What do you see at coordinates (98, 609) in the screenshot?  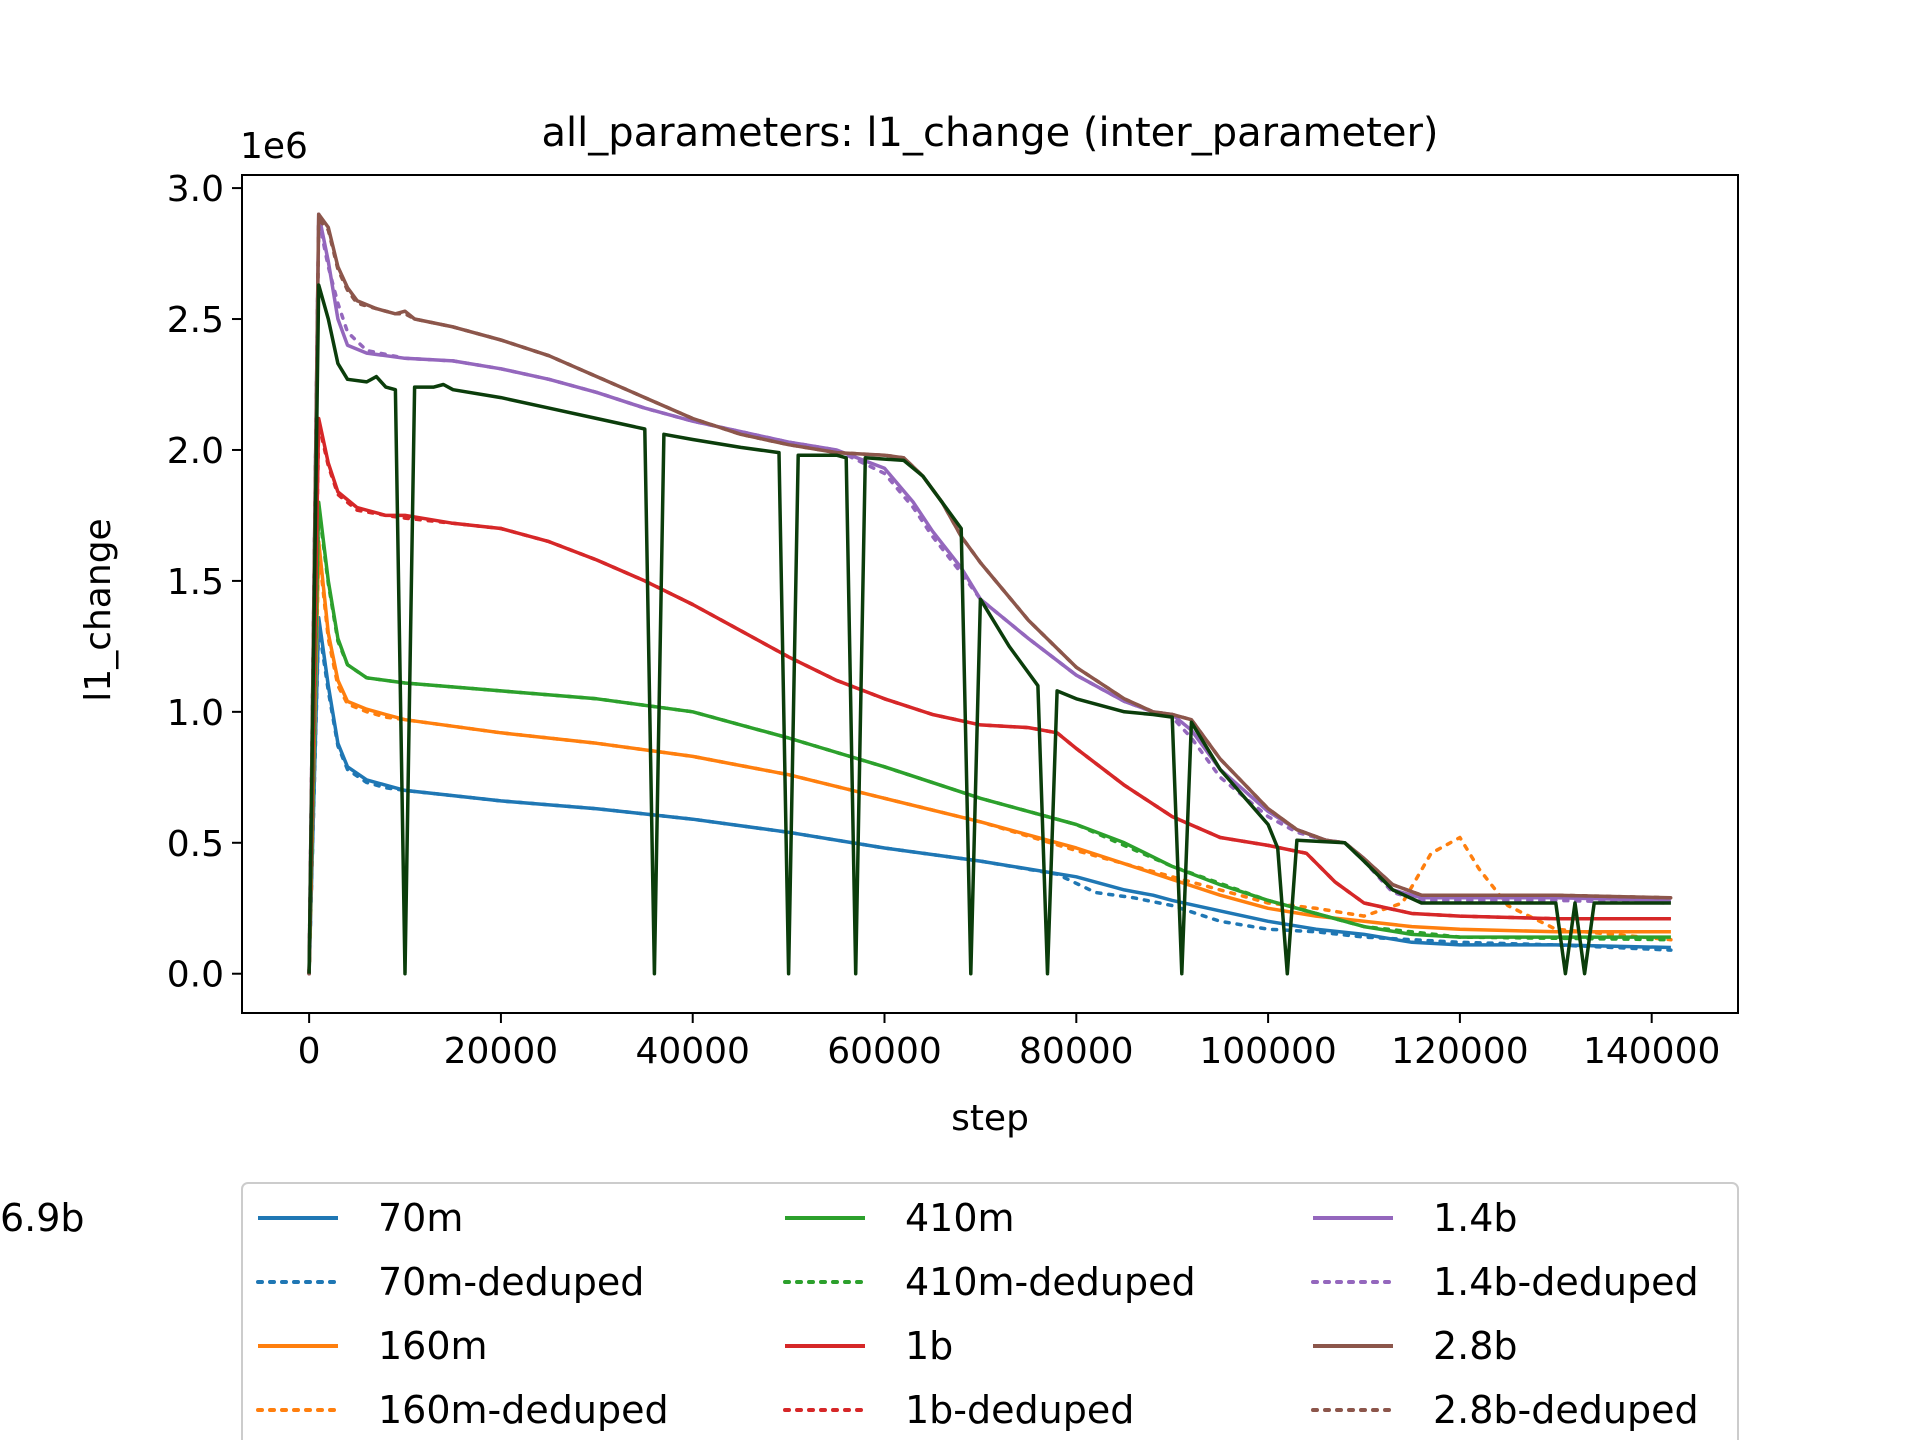 I see `y-axis-label: l1_change` at bounding box center [98, 609].